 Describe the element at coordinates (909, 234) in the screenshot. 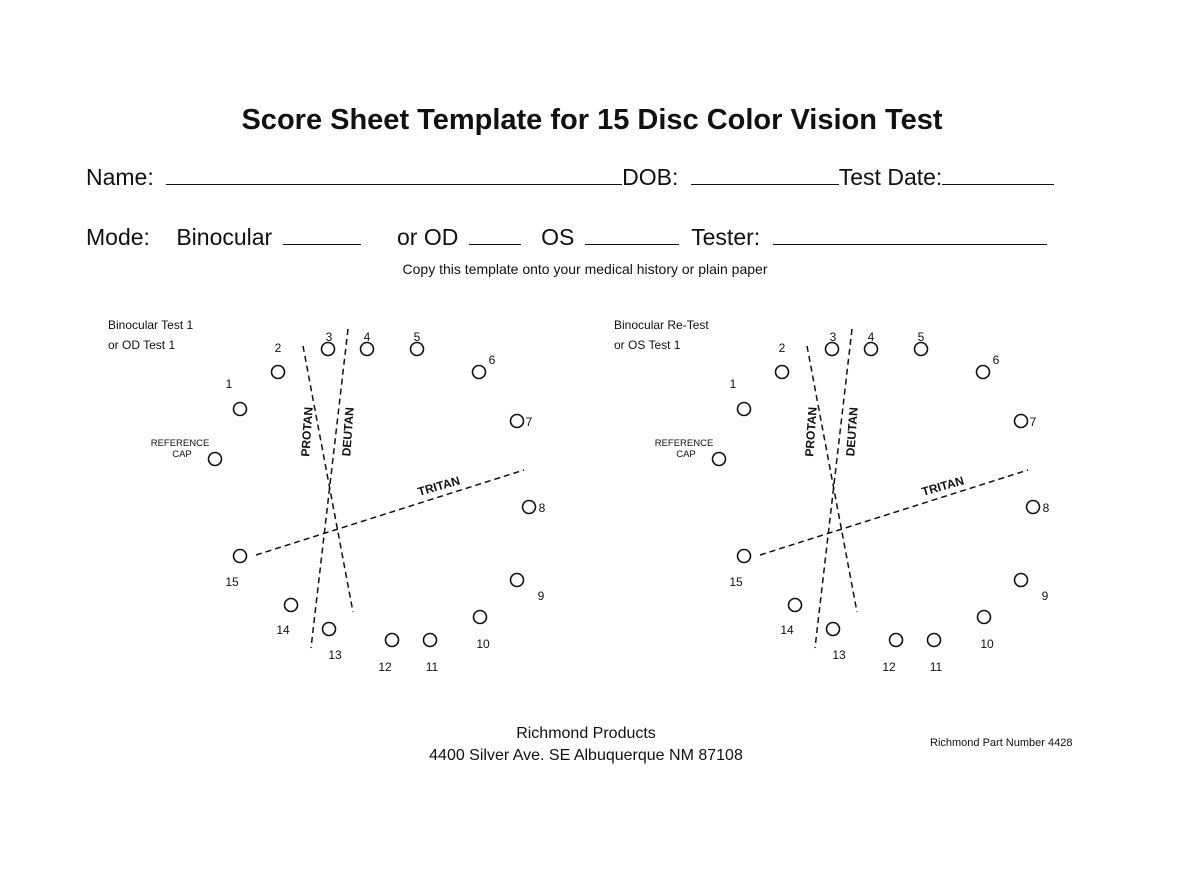

I see `tester-field` at that location.